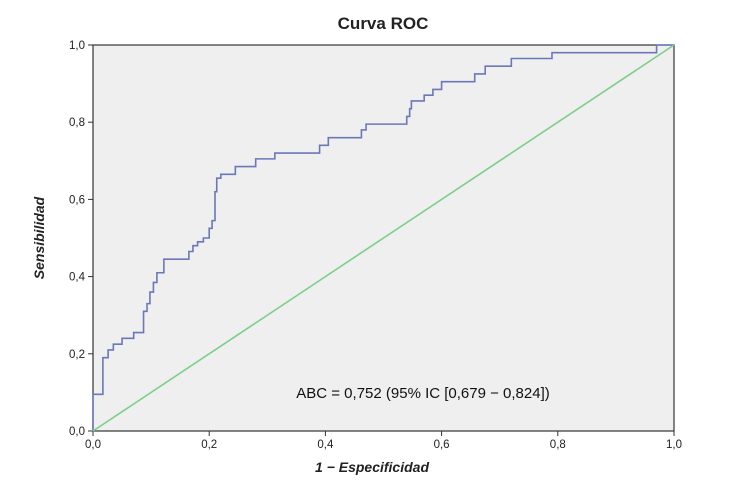 This screenshot has width=750, height=500. I want to click on x-tick-label: 0,4, so click(325, 445).